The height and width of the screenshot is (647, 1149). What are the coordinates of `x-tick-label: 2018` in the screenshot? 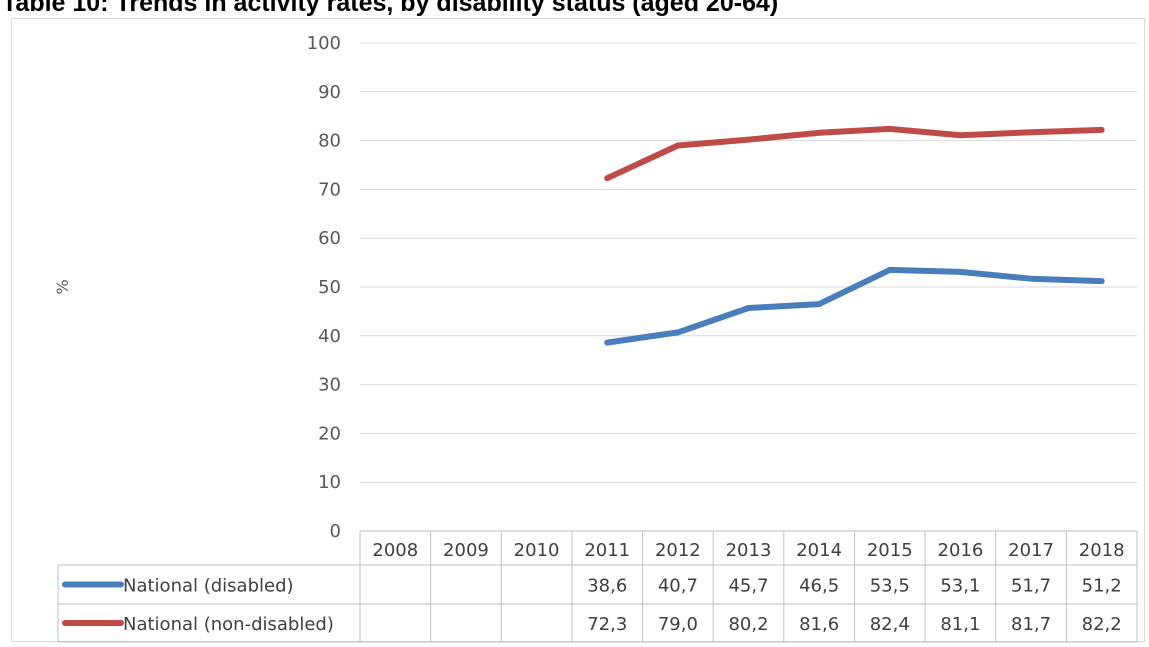 It's located at (1102, 550).